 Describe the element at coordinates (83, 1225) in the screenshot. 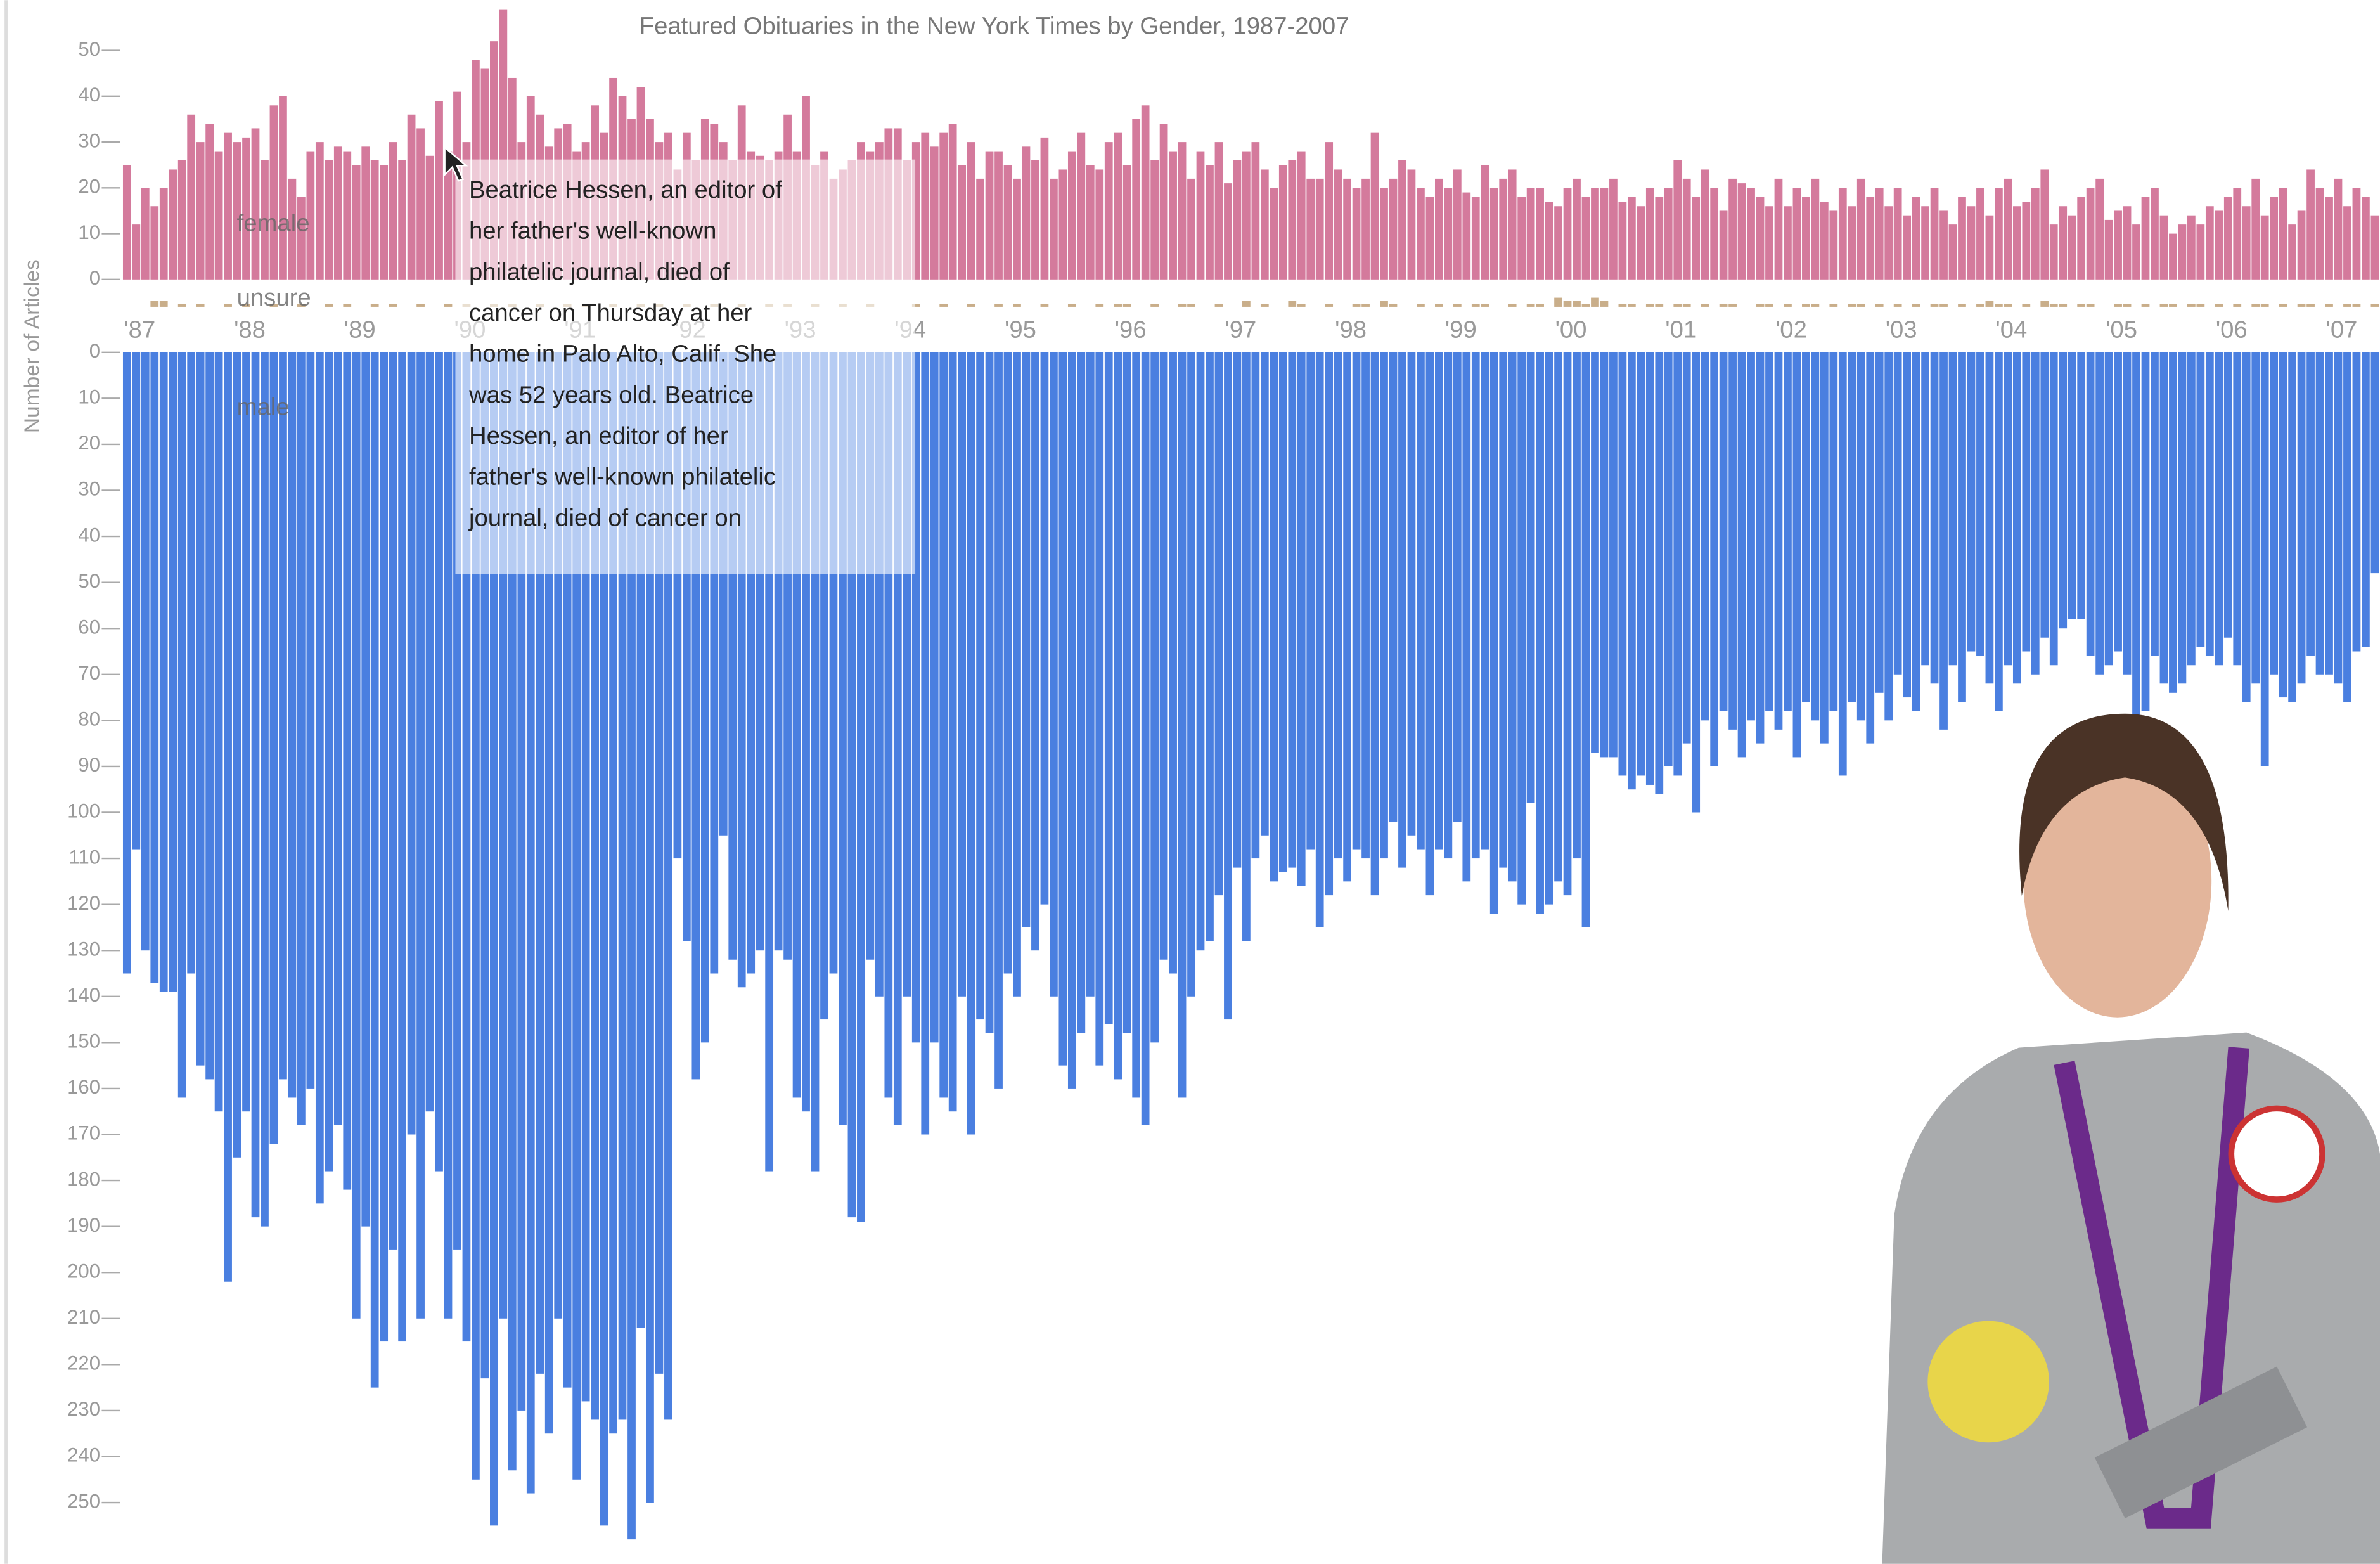

I see `y-tick-label: 190` at that location.